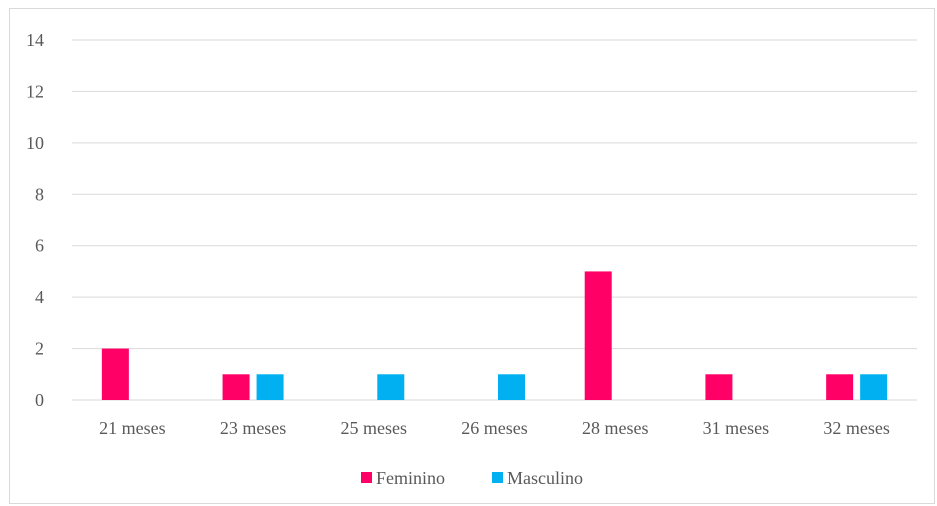  Describe the element at coordinates (545, 478) in the screenshot. I see `legend-label-masculino: Masculino` at that location.